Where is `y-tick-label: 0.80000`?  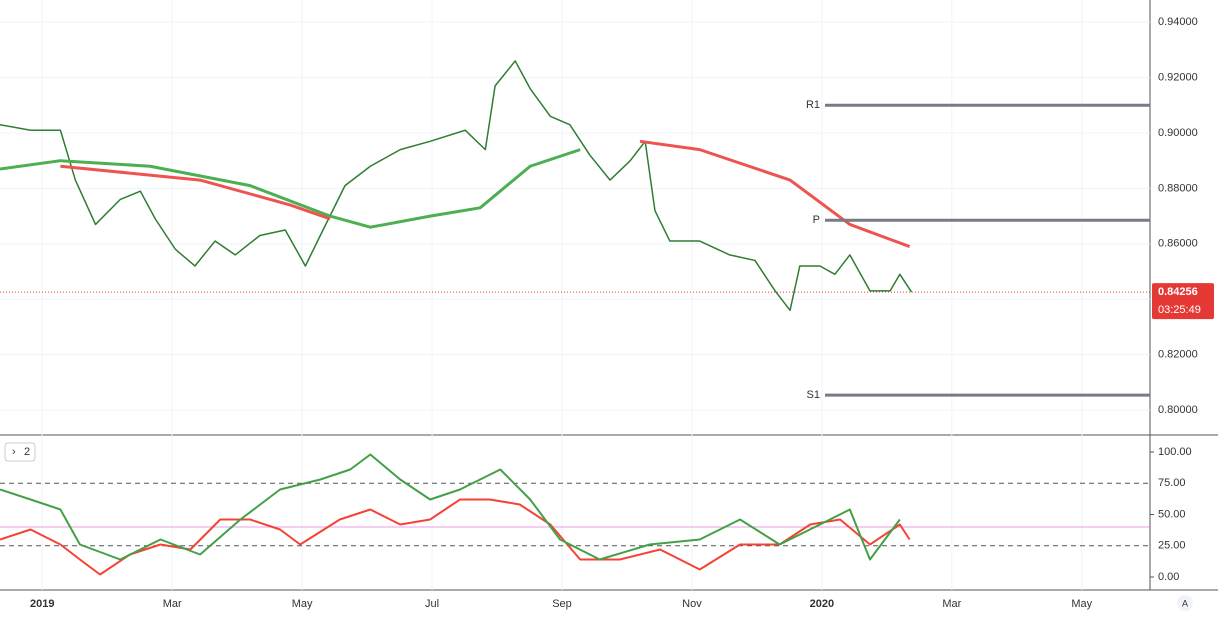 y-tick-label: 0.80000 is located at coordinates (1178, 410).